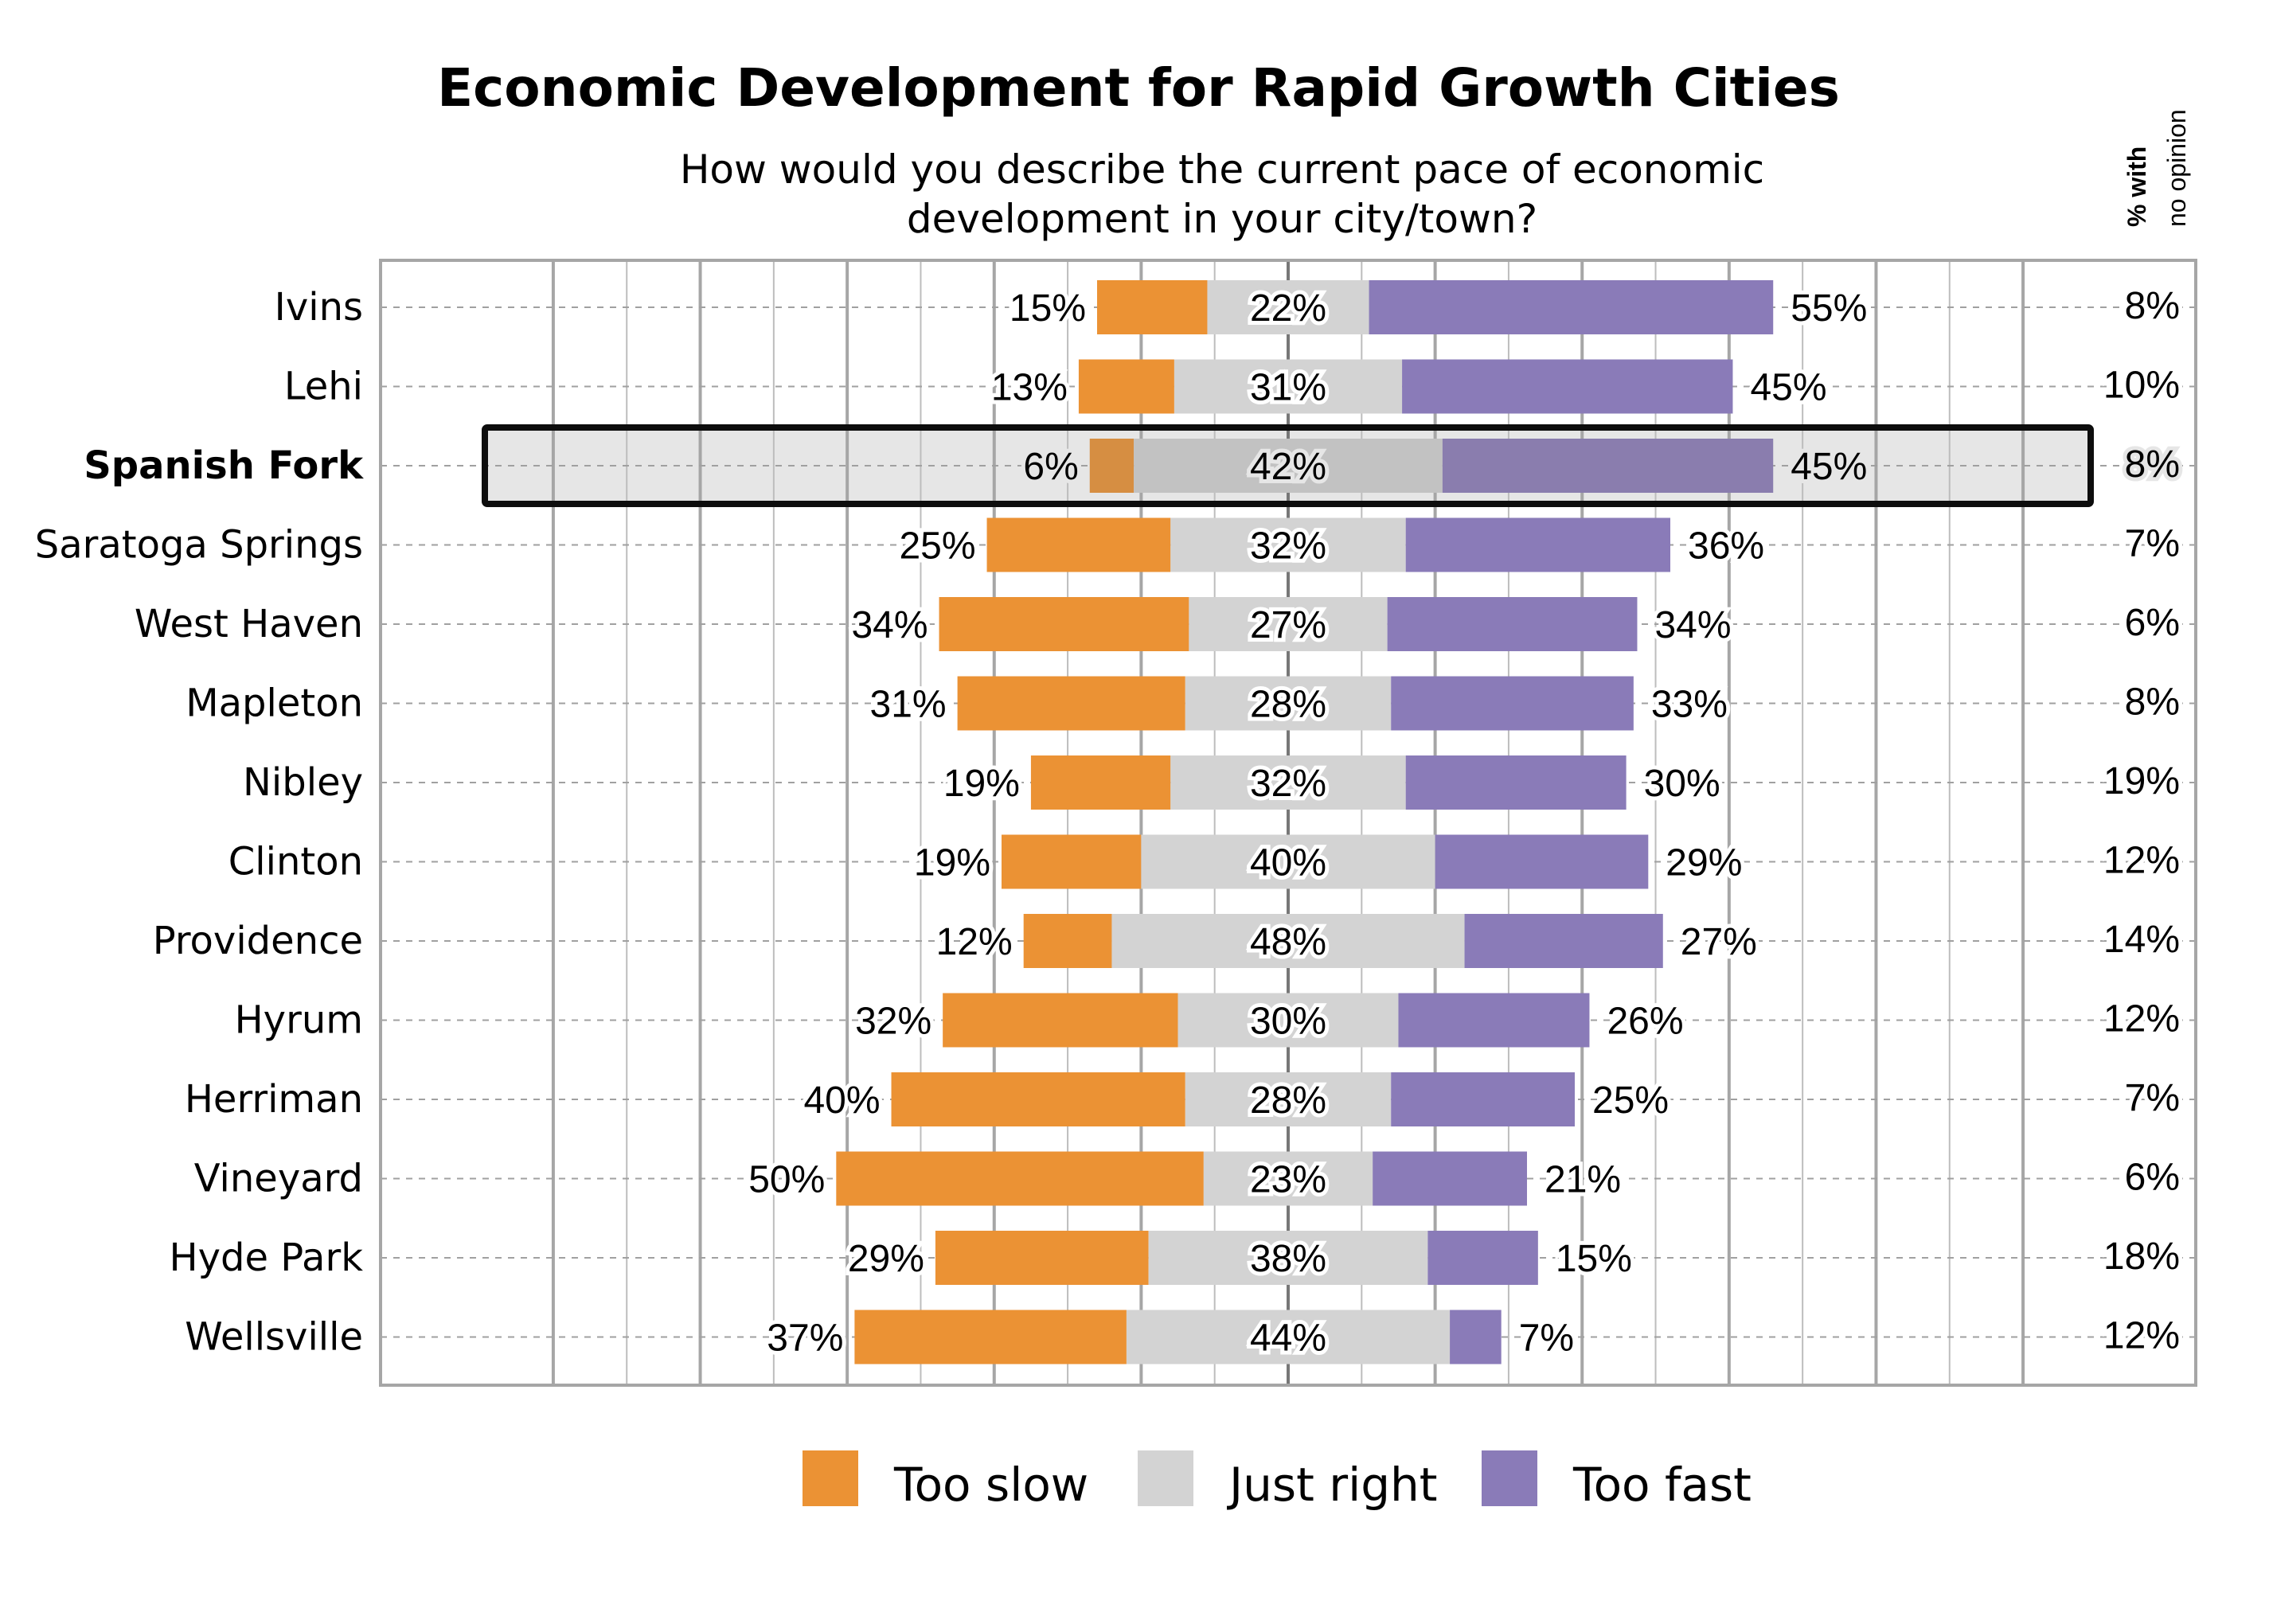  I want to click on value-label-too-fast: 21%, so click(1583, 1180).